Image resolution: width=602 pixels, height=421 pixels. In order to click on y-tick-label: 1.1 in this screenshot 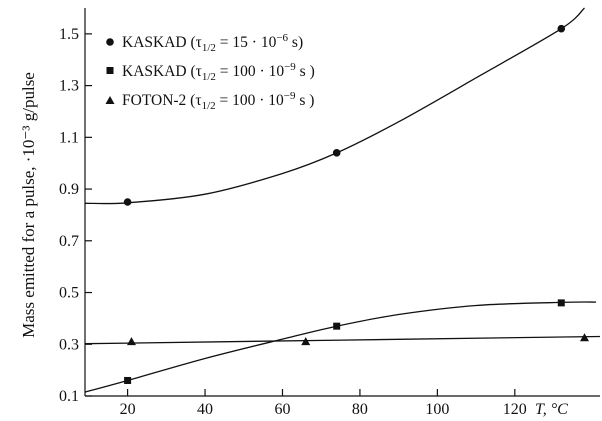, I will do `click(69, 137)`.